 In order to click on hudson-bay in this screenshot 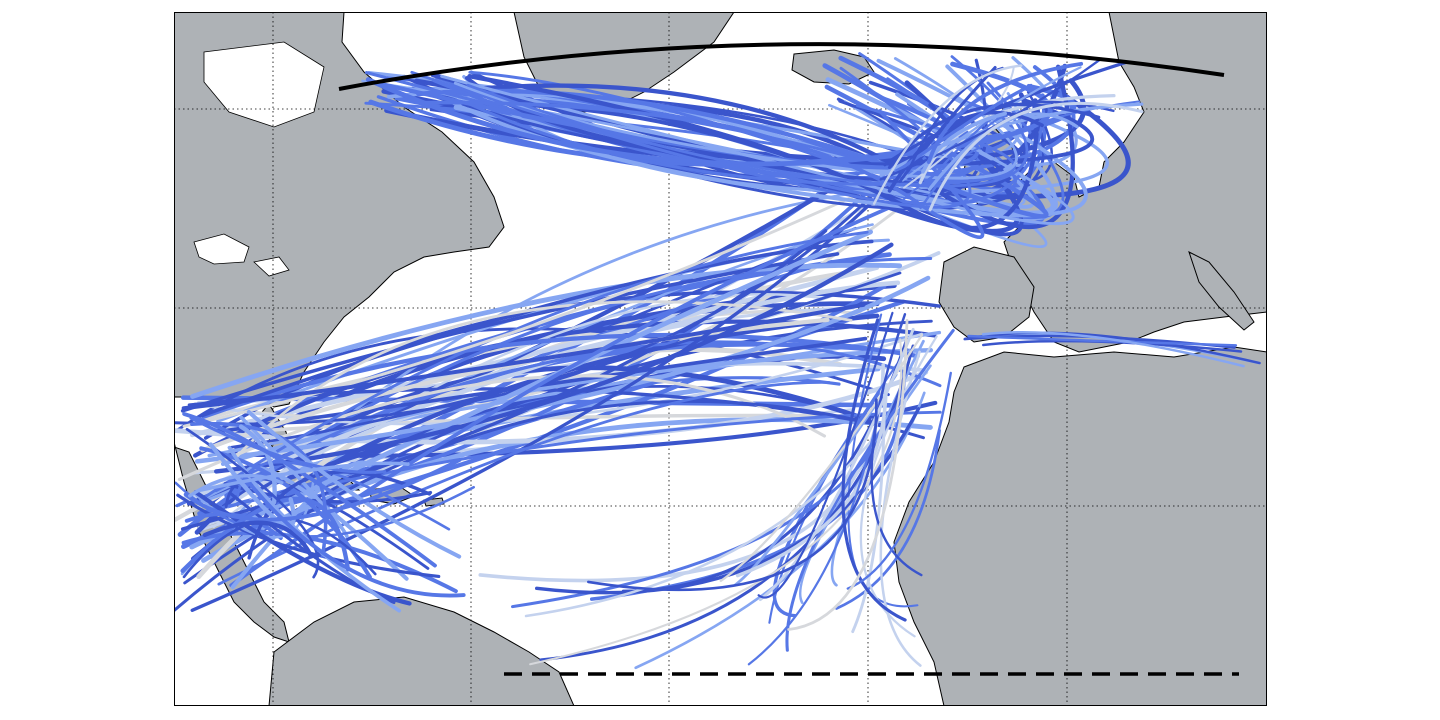, I will do `click(264, 84)`.